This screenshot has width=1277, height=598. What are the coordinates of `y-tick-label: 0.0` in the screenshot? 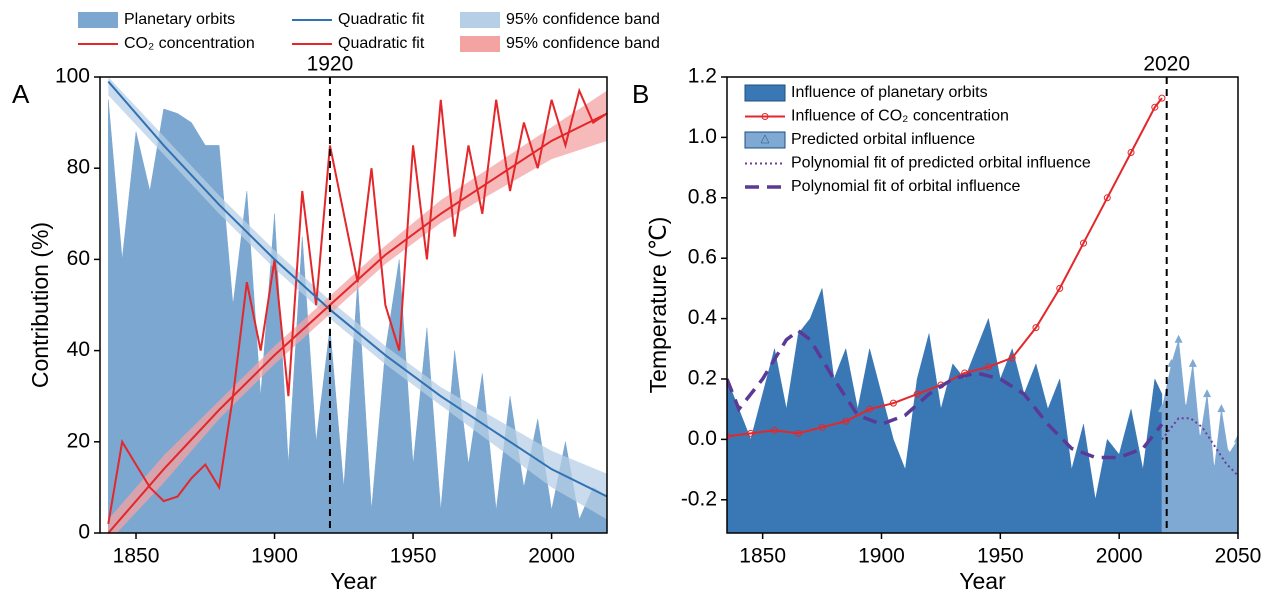 It's located at (702, 438).